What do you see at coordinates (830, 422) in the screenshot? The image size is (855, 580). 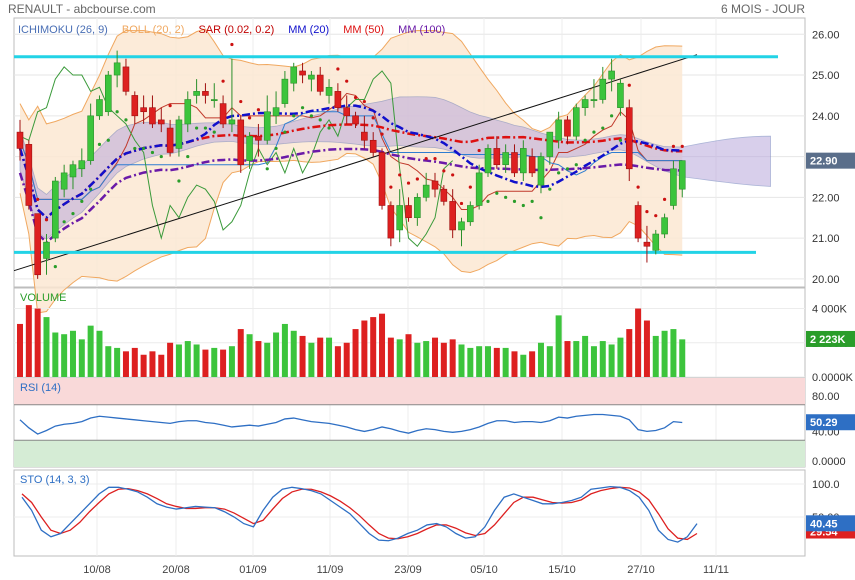 I see `rsi-last-marker` at bounding box center [830, 422].